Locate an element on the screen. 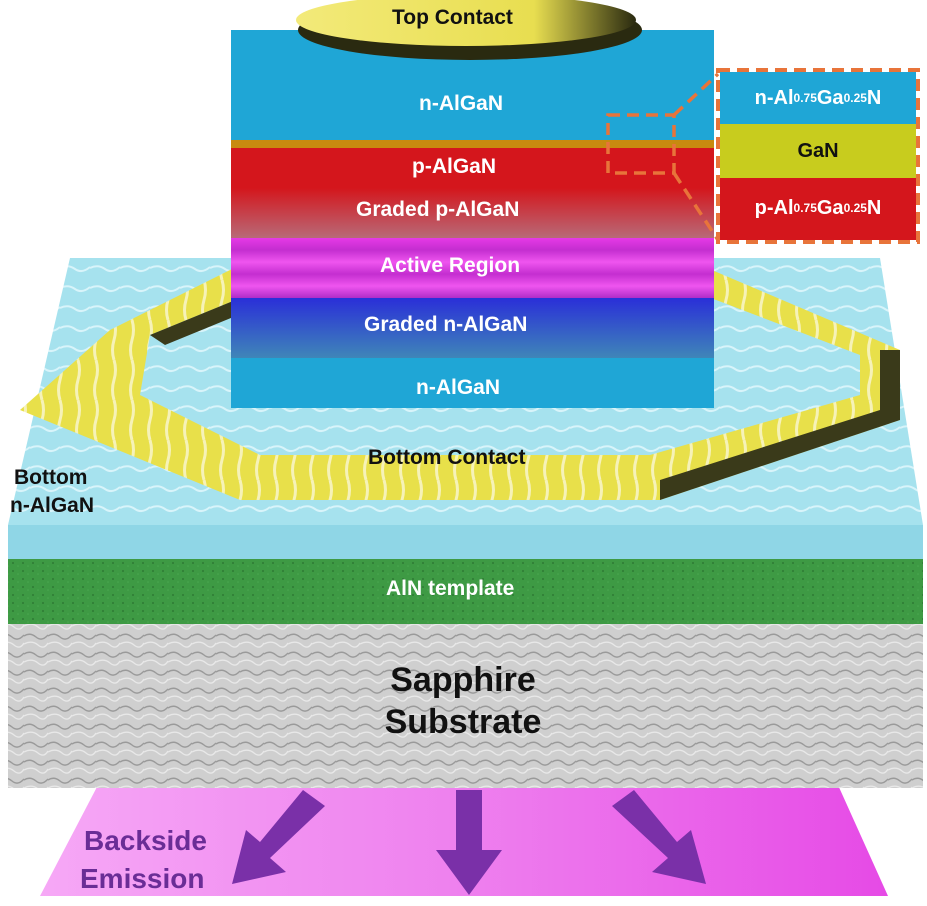  inset-nalgan-layer is located at coordinates (818, 98).